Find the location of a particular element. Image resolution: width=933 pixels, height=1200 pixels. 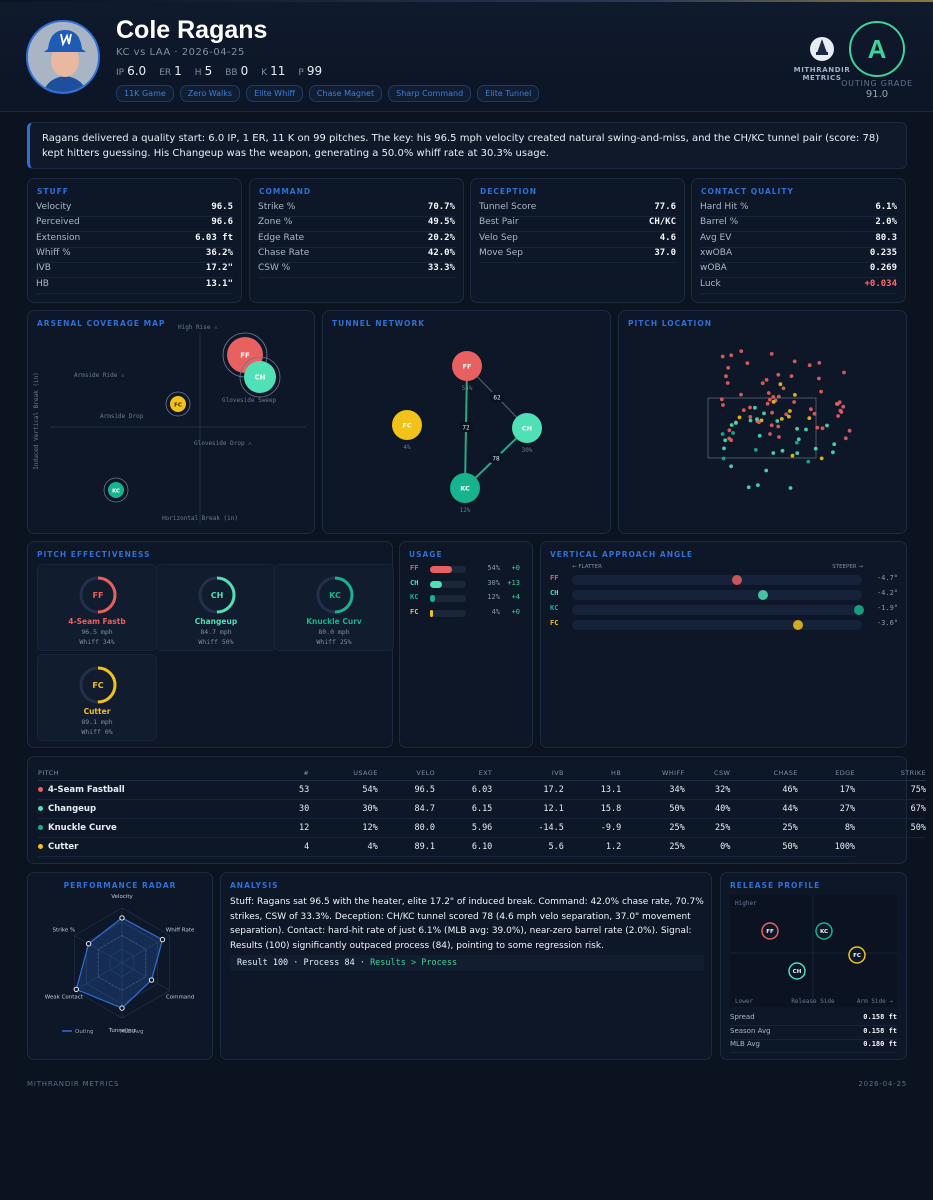

stat-row: Whiff % 36.2% is located at coordinates (134, 255).